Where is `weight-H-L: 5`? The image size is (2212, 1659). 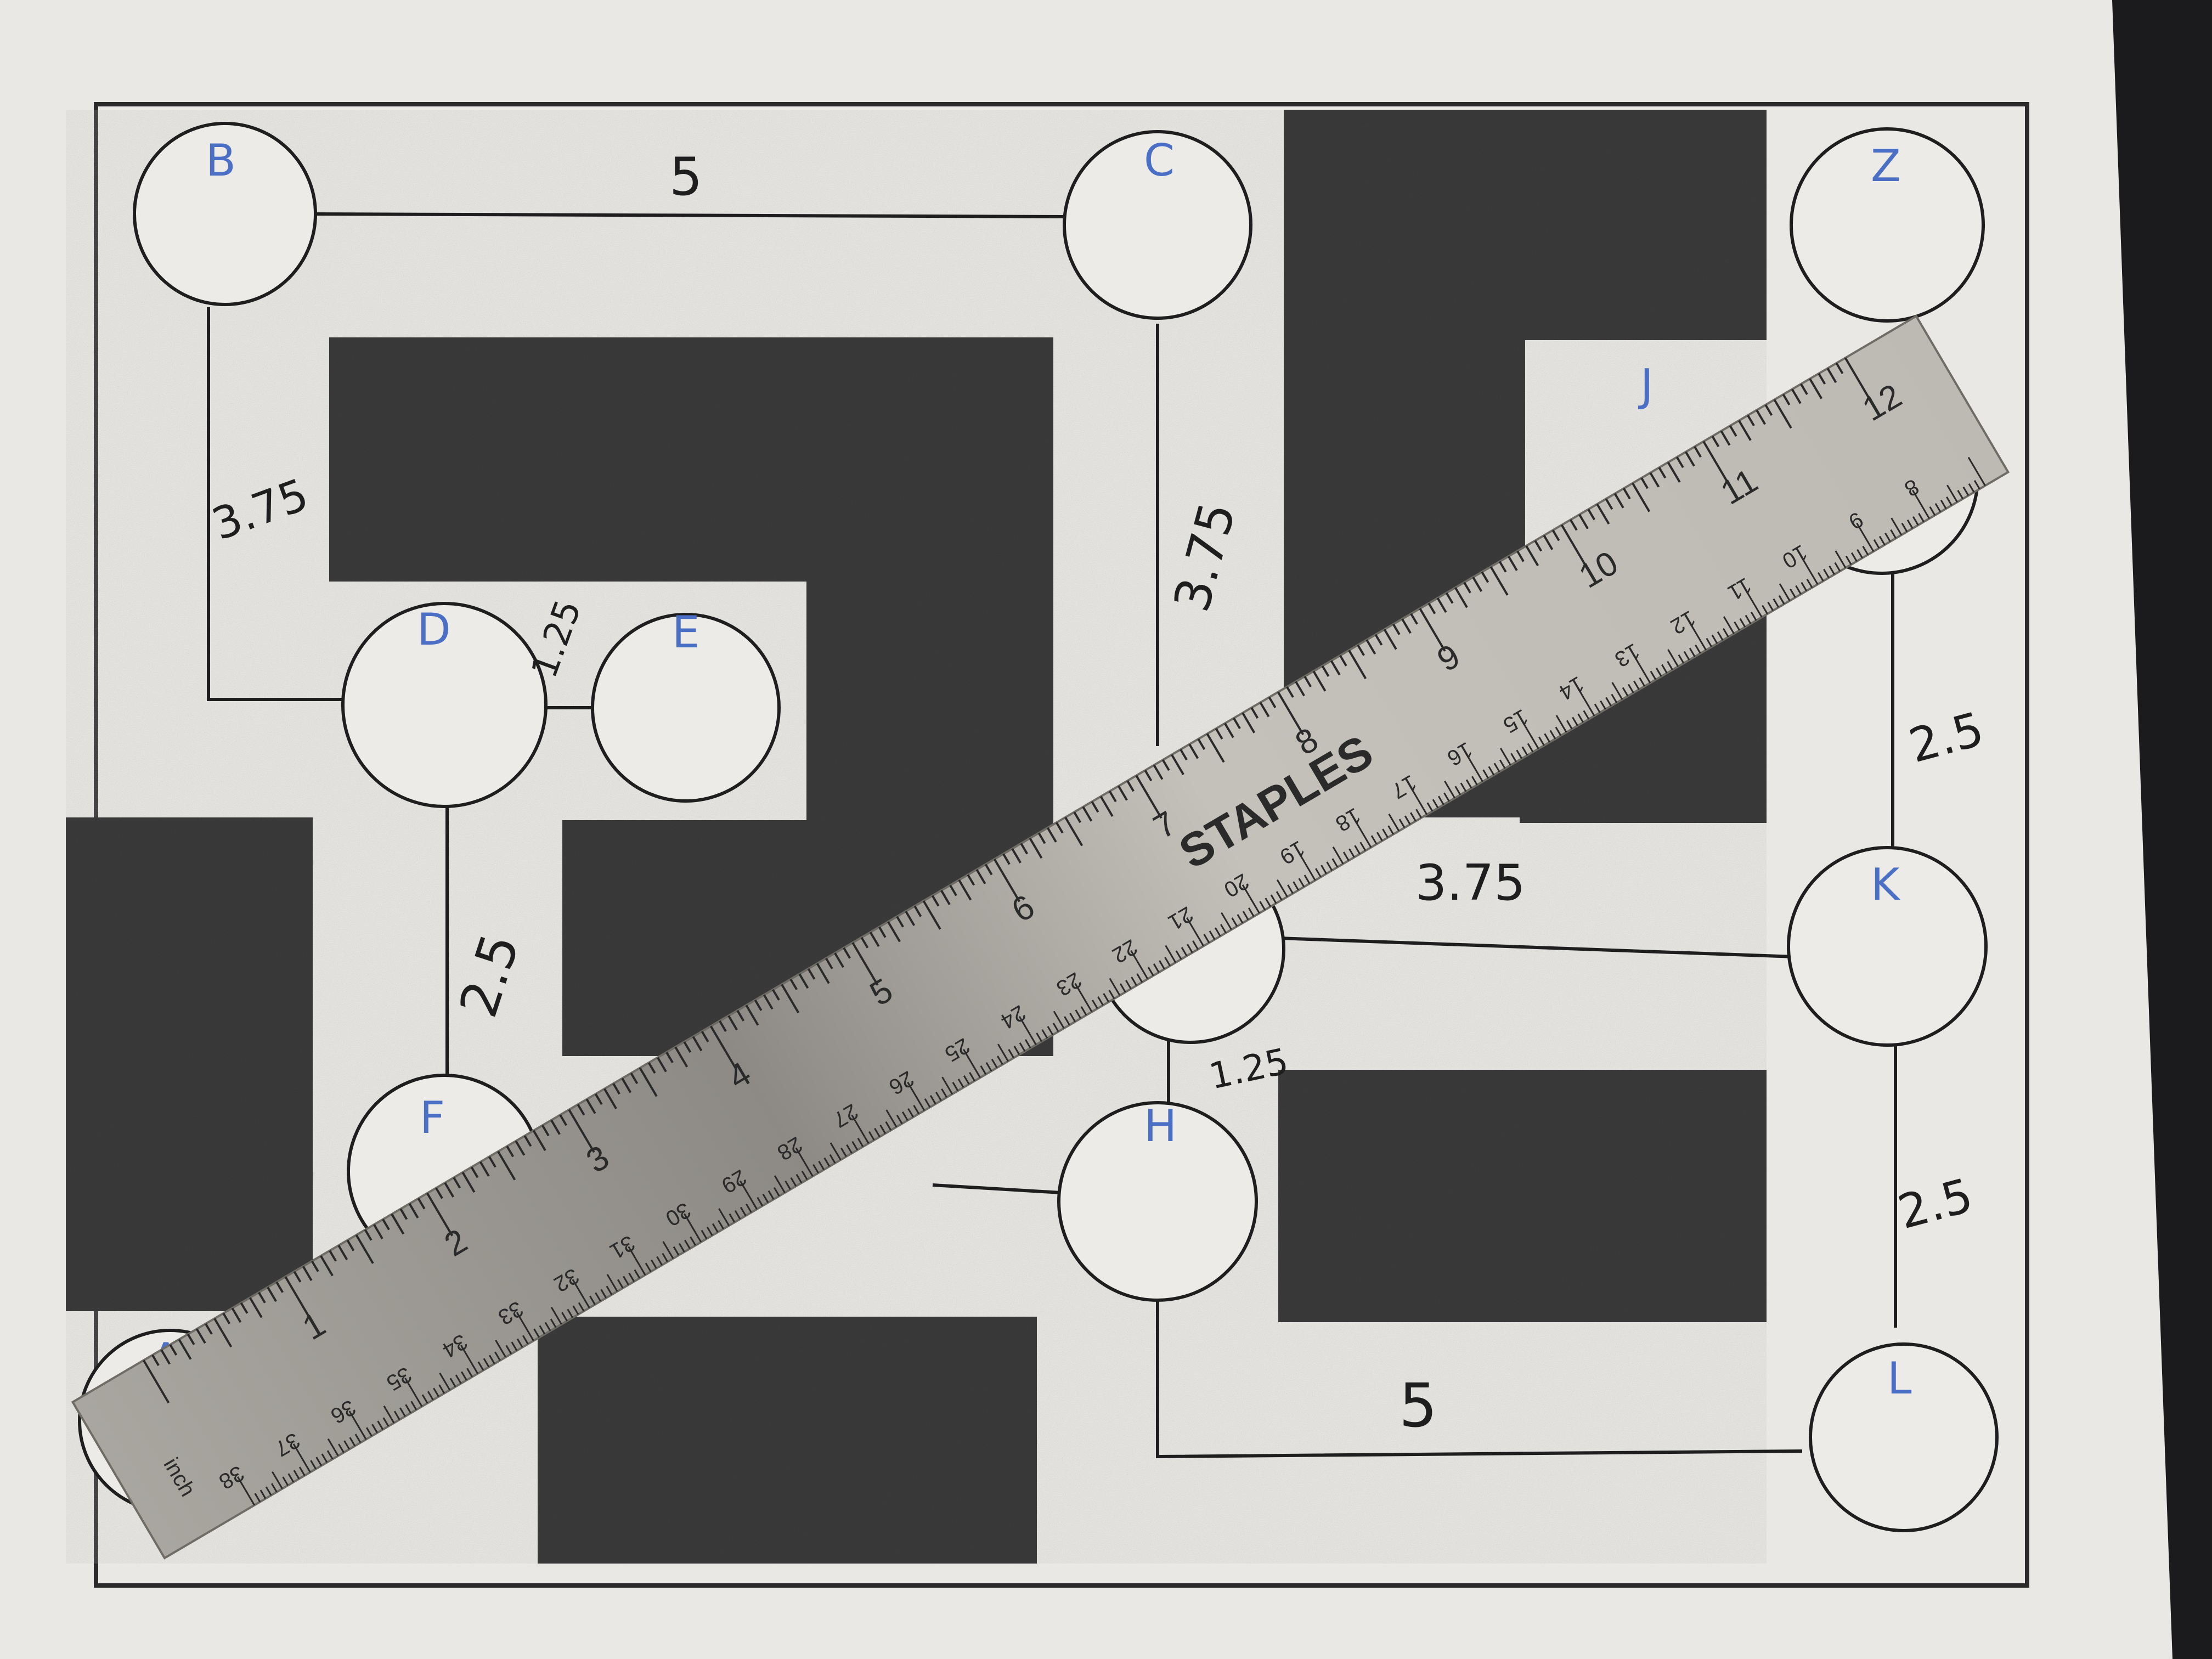
weight-H-L: 5 is located at coordinates (1418, 1406).